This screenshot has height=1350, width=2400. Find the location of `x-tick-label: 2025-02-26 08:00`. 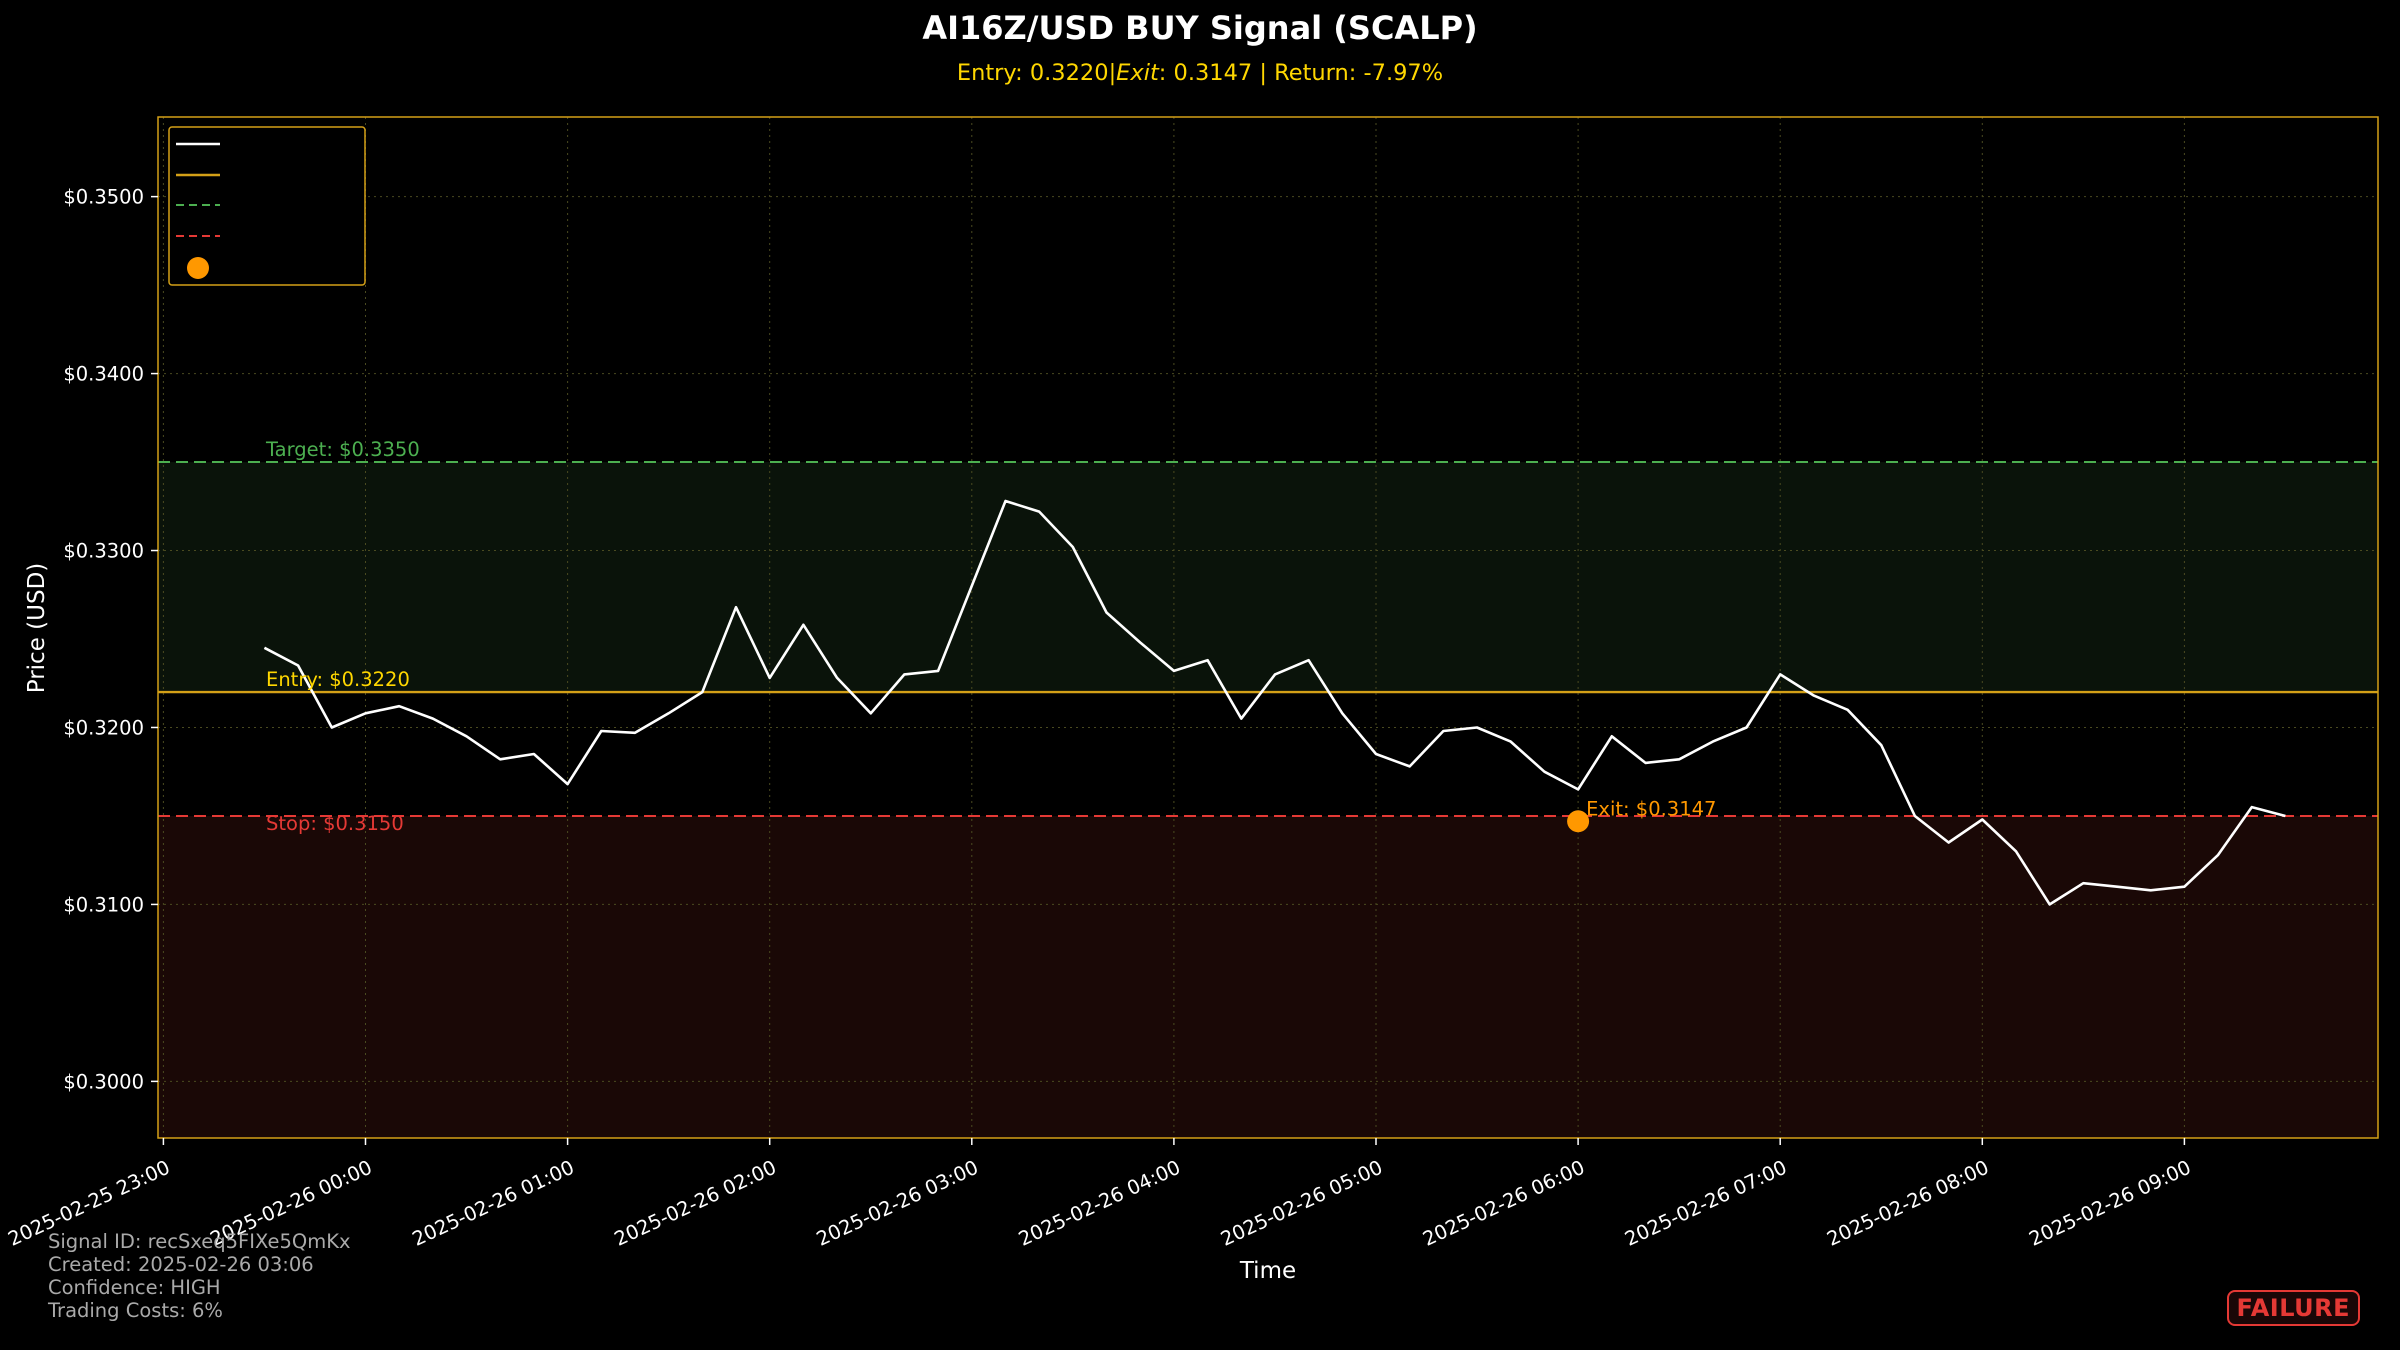

x-tick-label: 2025-02-26 08:00 is located at coordinates (1907, 1203).